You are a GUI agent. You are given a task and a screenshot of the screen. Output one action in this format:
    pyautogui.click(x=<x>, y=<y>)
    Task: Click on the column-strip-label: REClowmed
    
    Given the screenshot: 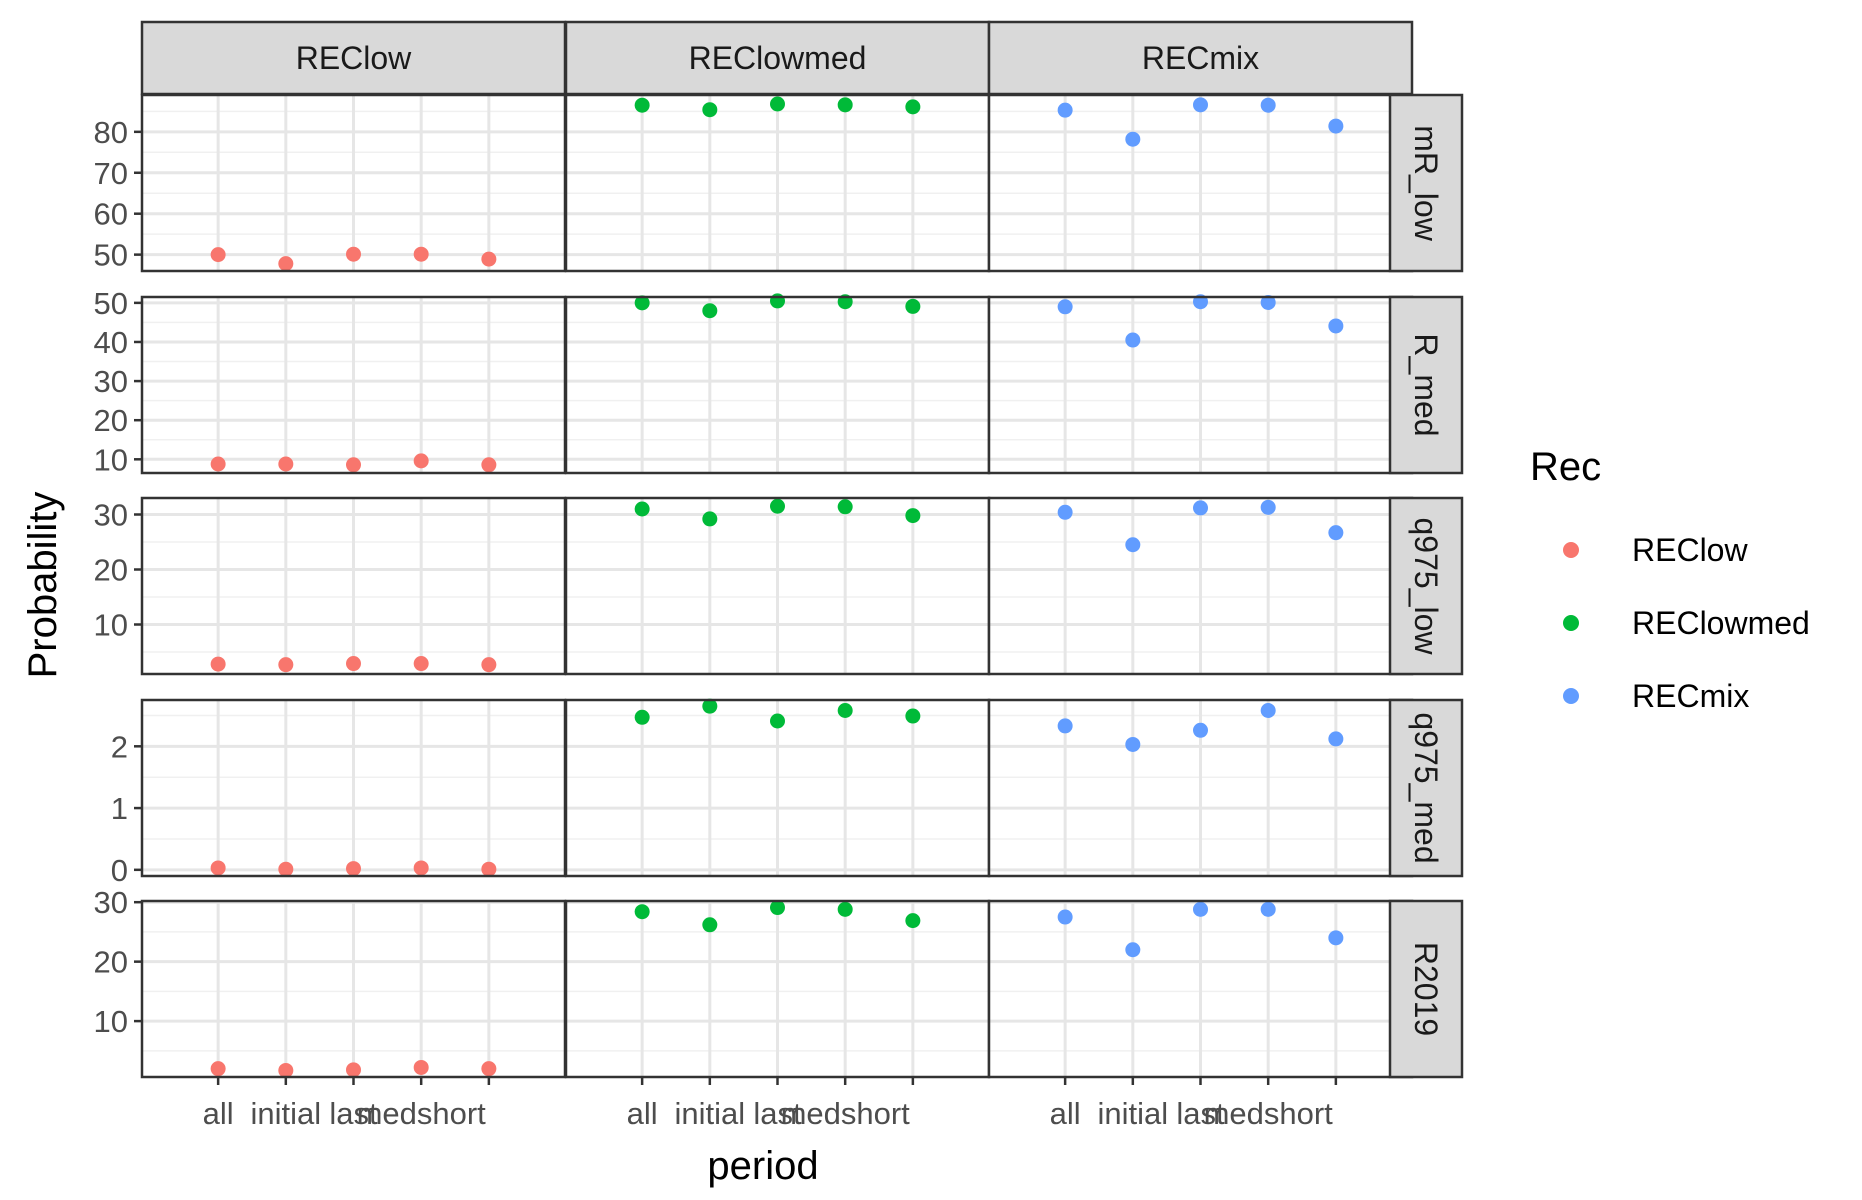 What is the action you would take?
    pyautogui.click(x=778, y=58)
    